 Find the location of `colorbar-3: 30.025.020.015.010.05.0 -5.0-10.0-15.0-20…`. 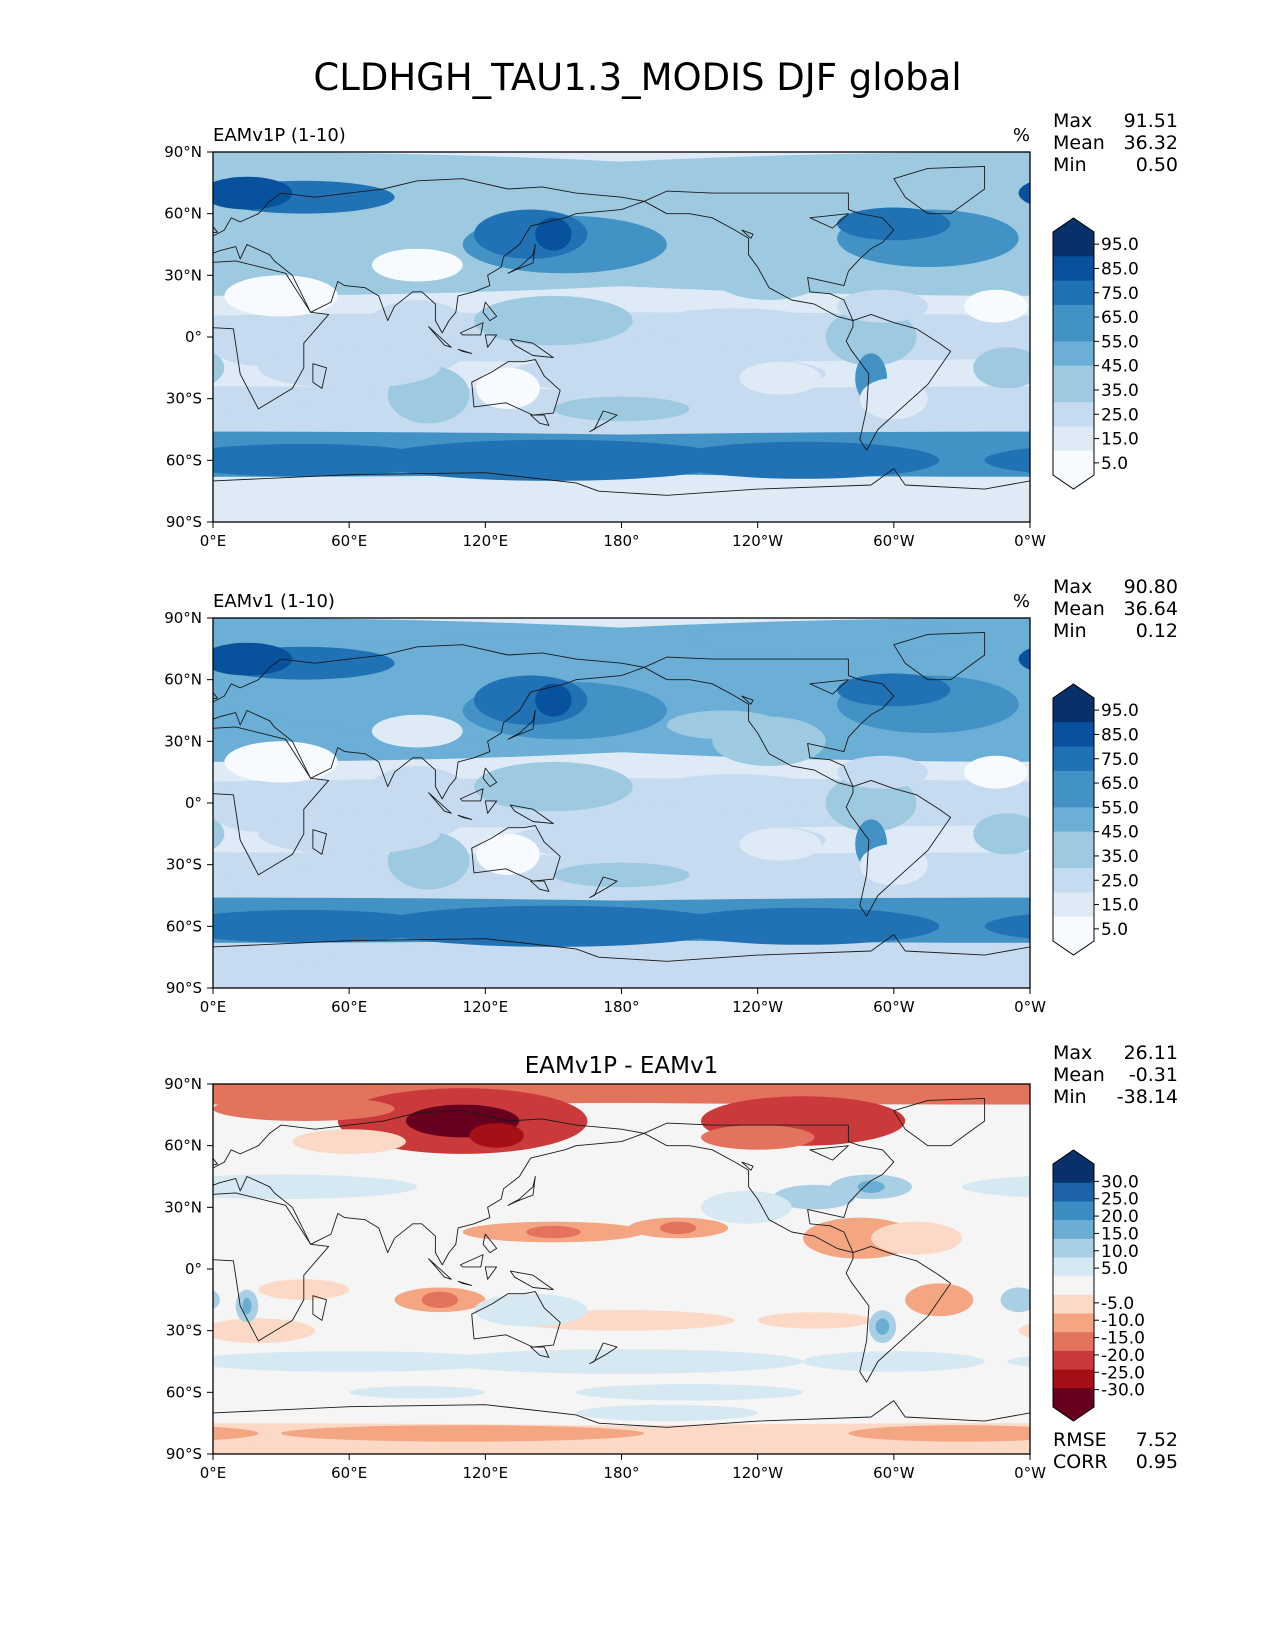

colorbar-3: 30.025.020.015.010.05.0 -5.0-10.0-15.0-20… is located at coordinates (1098, 1285).